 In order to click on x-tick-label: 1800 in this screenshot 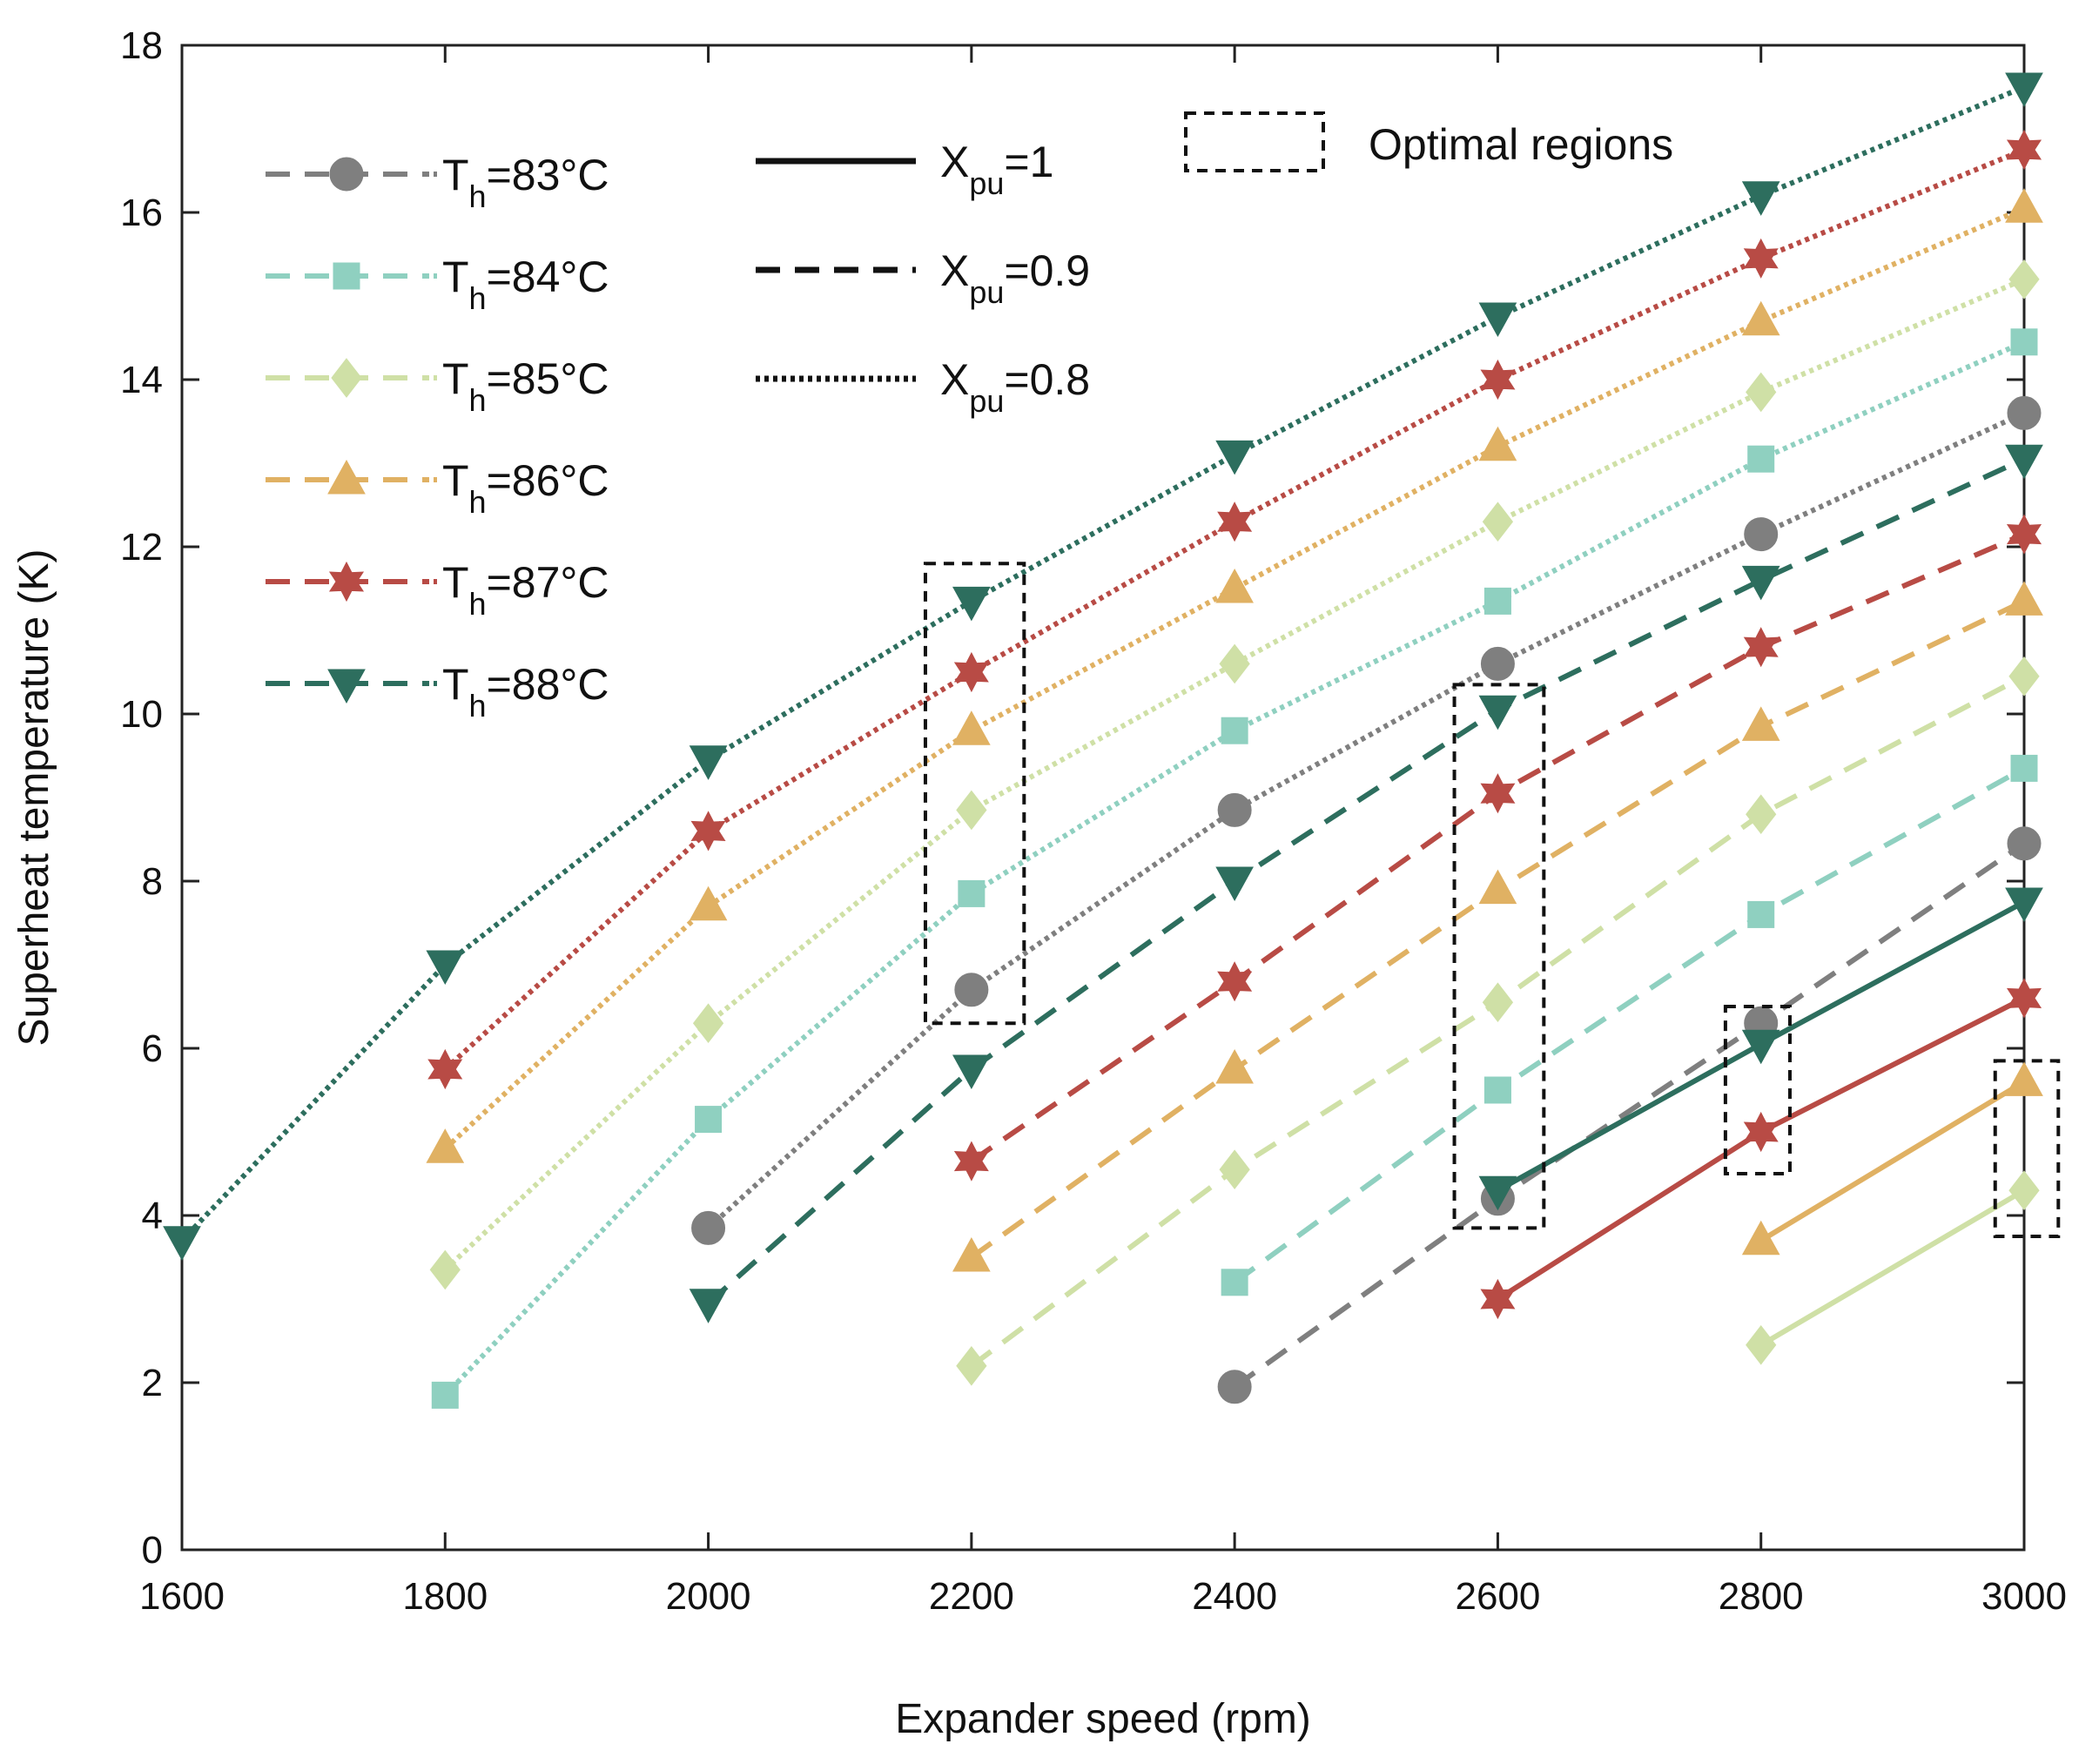, I will do `click(445, 1596)`.